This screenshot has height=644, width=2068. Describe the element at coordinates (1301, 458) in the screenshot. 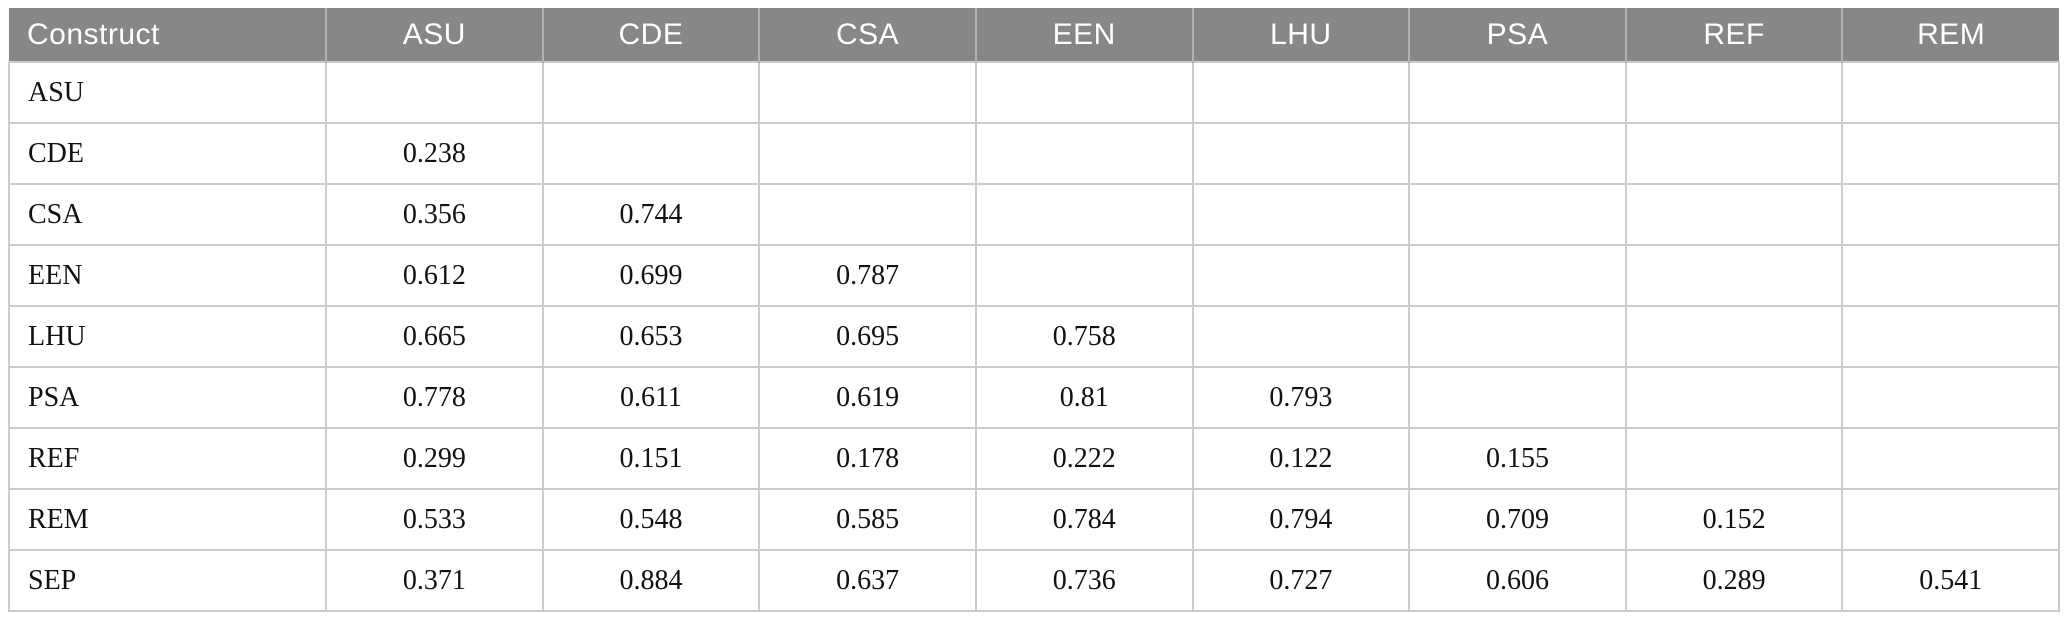

I see `cell-ref-lhu: 0.122` at that location.